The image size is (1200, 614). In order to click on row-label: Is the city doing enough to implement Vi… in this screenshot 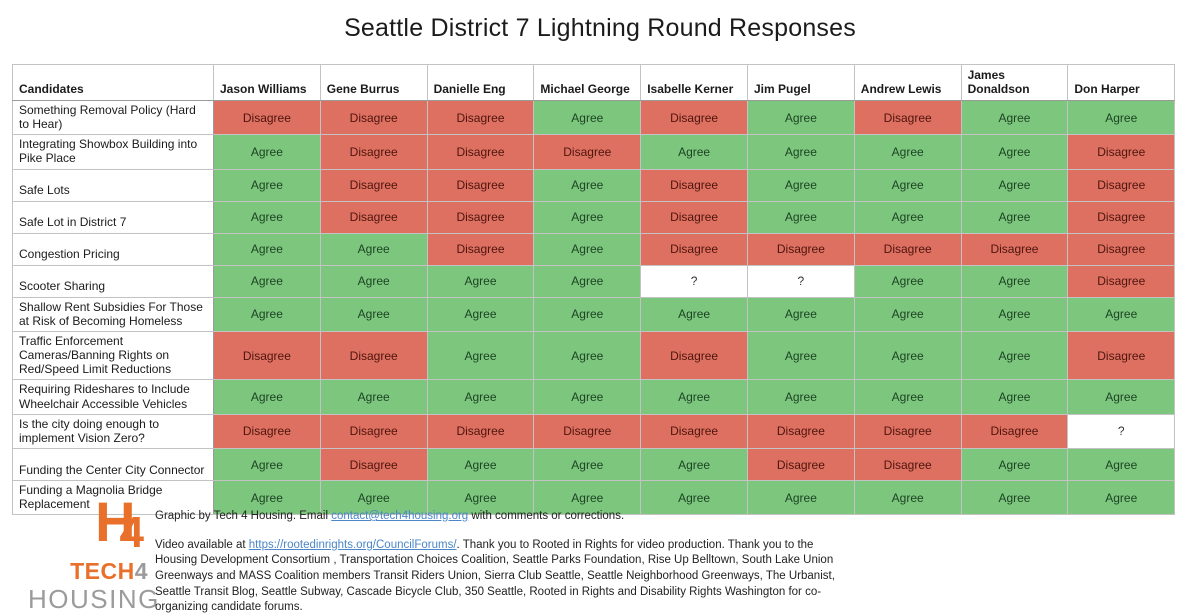, I will do `click(113, 431)`.